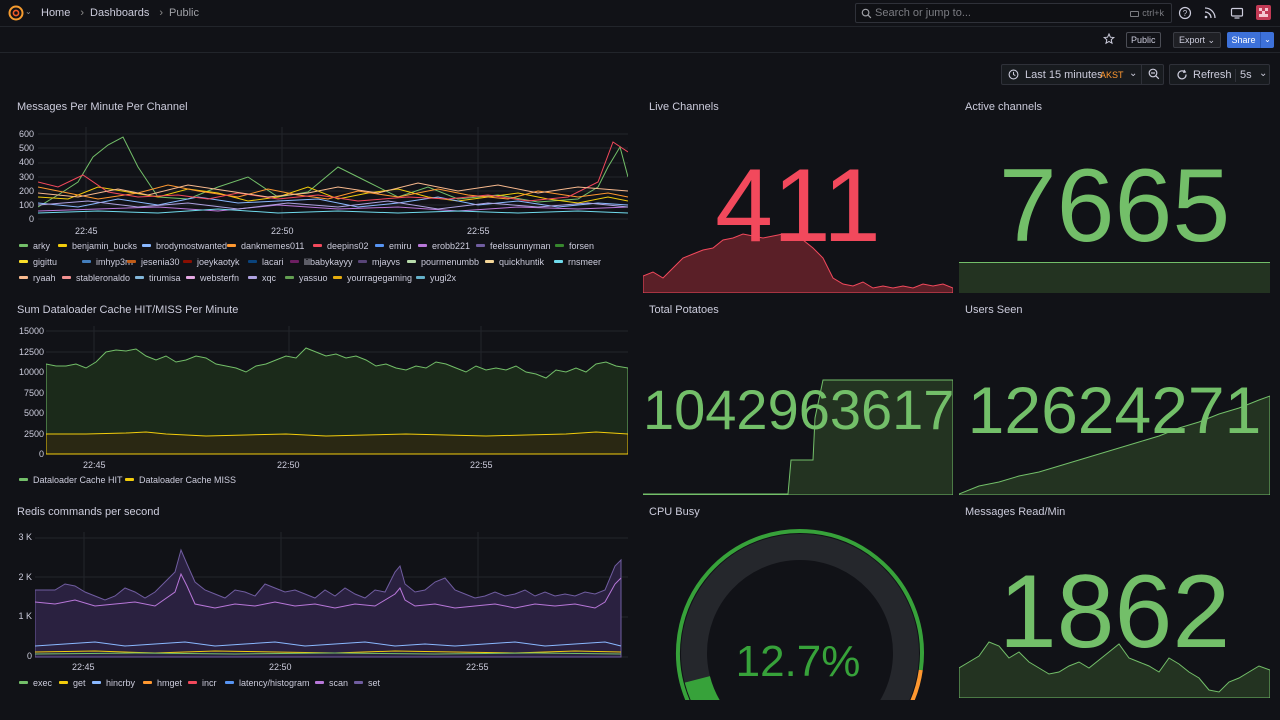 The height and width of the screenshot is (720, 1280). What do you see at coordinates (97, 246) in the screenshot?
I see `legend-item: benjamin_bucks` at bounding box center [97, 246].